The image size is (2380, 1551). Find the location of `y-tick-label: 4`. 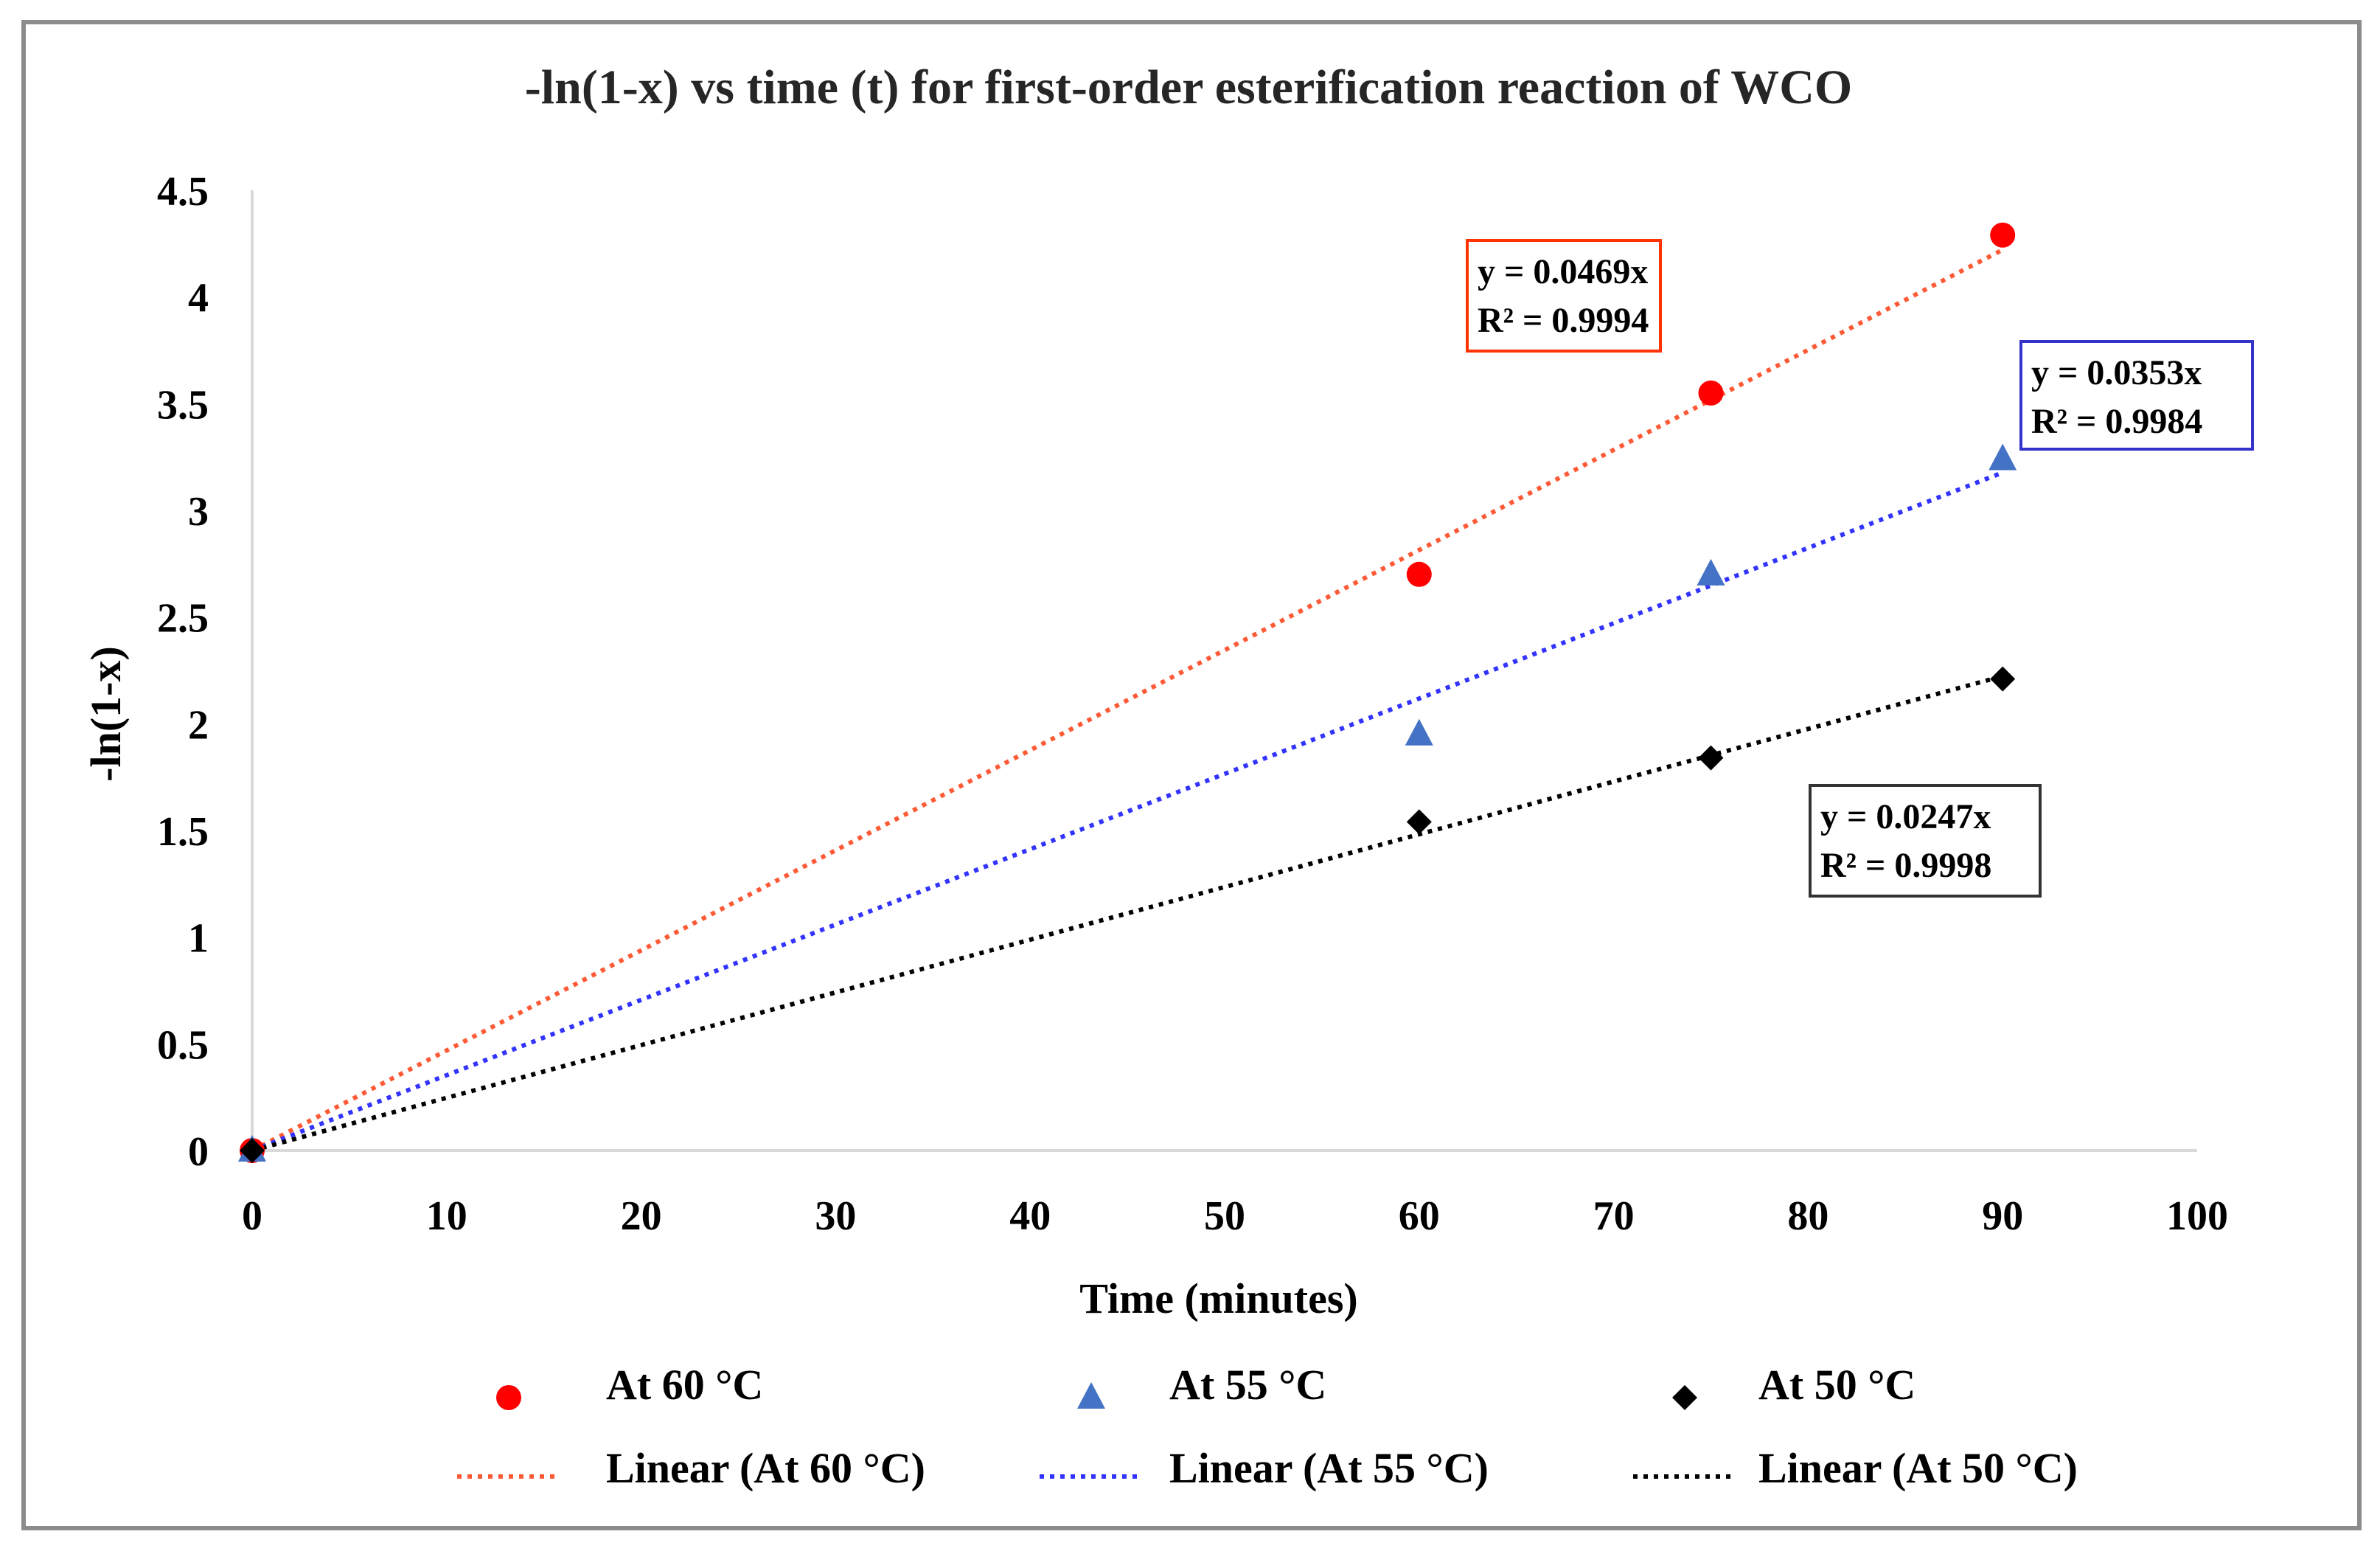

y-tick-label: 4 is located at coordinates (198, 299).